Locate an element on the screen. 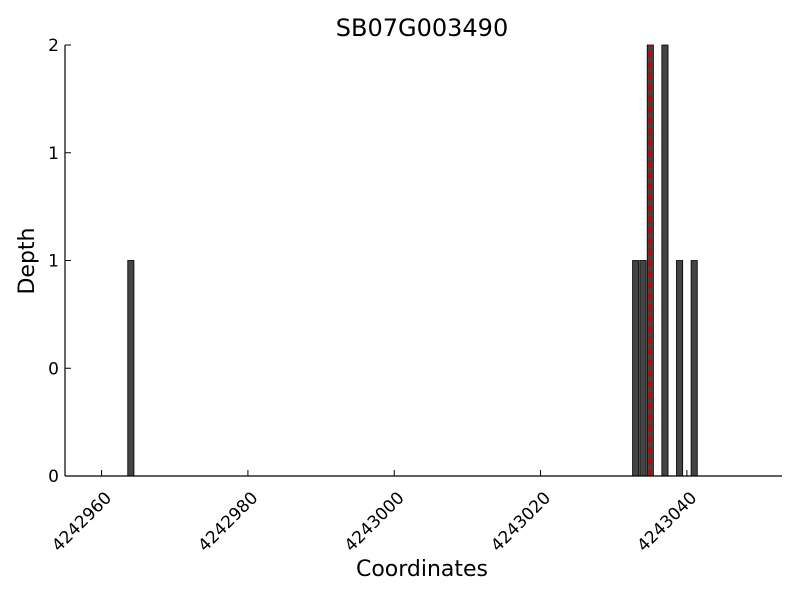 The height and width of the screenshot is (600, 800). x-tick-label-3: 4243020 is located at coordinates (521, 522).